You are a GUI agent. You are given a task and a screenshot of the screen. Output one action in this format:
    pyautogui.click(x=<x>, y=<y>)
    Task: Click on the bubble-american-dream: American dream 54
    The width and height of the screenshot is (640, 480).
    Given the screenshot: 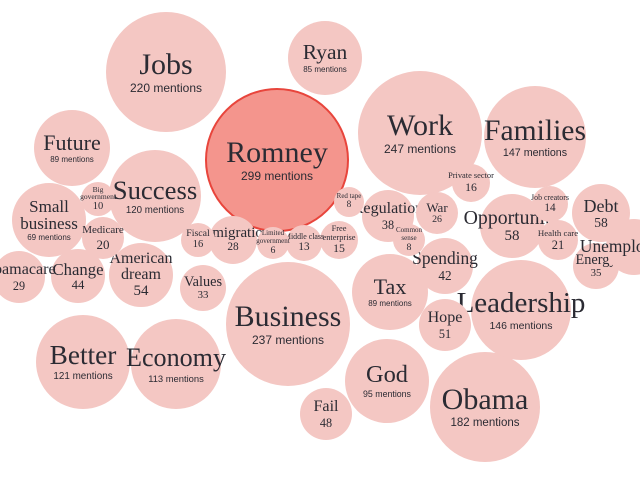 What is the action you would take?
    pyautogui.click(x=141, y=275)
    